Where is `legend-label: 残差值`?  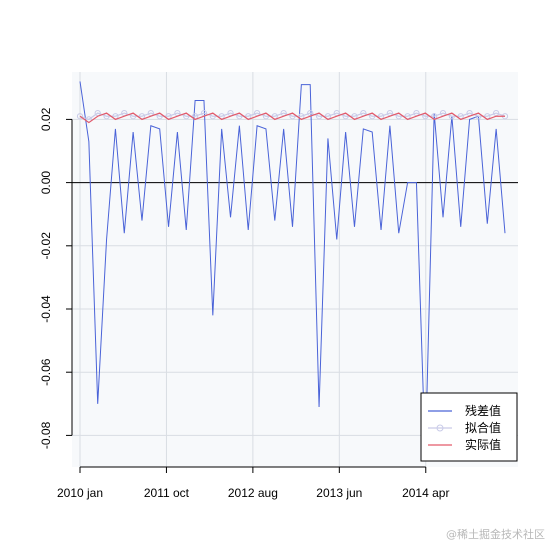
legend-label: 残差值 is located at coordinates (483, 410).